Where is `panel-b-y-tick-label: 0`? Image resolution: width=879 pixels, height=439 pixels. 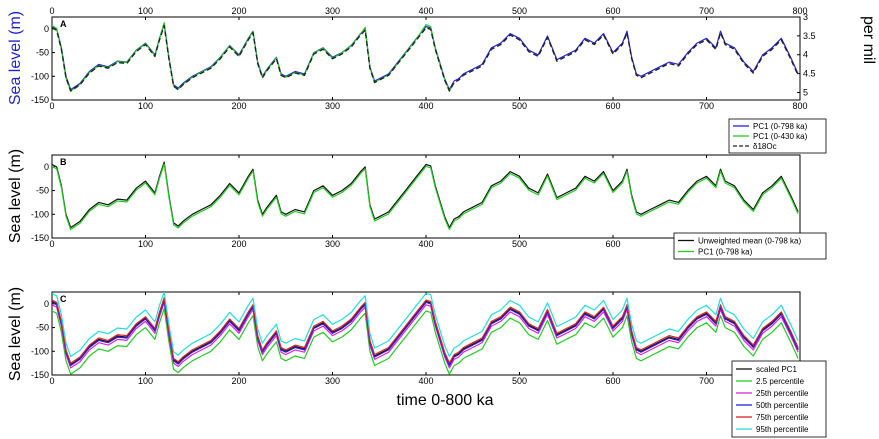
panel-b-y-tick-label: 0 is located at coordinates (46, 167).